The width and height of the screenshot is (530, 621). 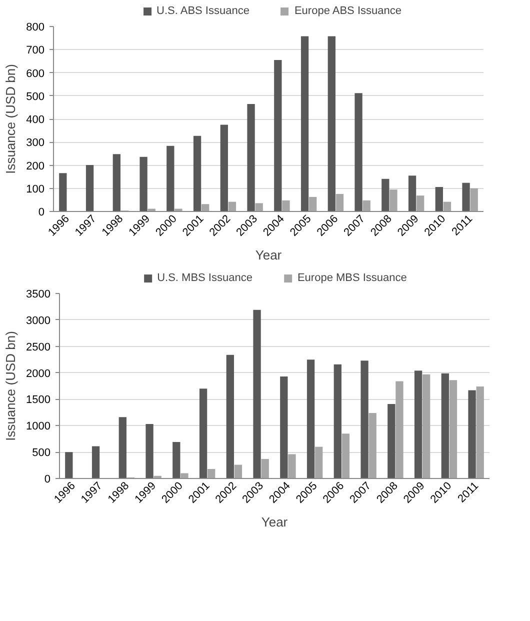 What do you see at coordinates (35, 166) in the screenshot?
I see `y-tick-label: 200` at bounding box center [35, 166].